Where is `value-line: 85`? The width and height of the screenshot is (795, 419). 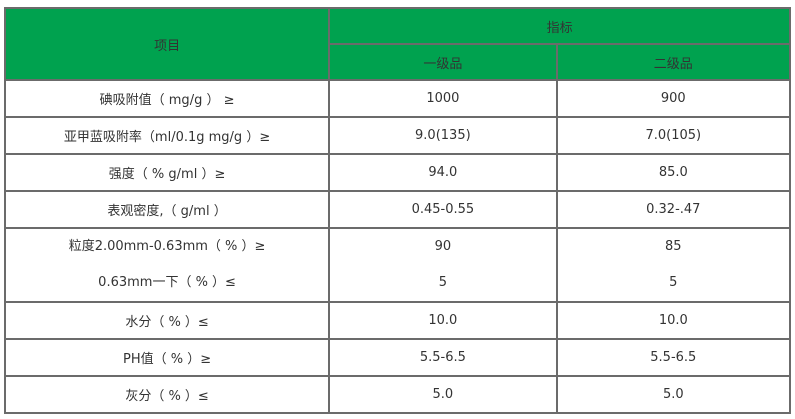 value-line: 85 is located at coordinates (673, 246).